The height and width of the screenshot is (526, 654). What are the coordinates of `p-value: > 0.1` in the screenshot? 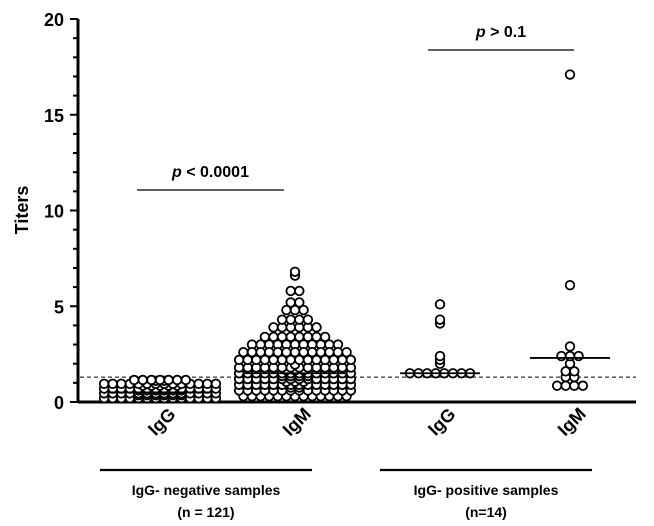 It's located at (506, 32).